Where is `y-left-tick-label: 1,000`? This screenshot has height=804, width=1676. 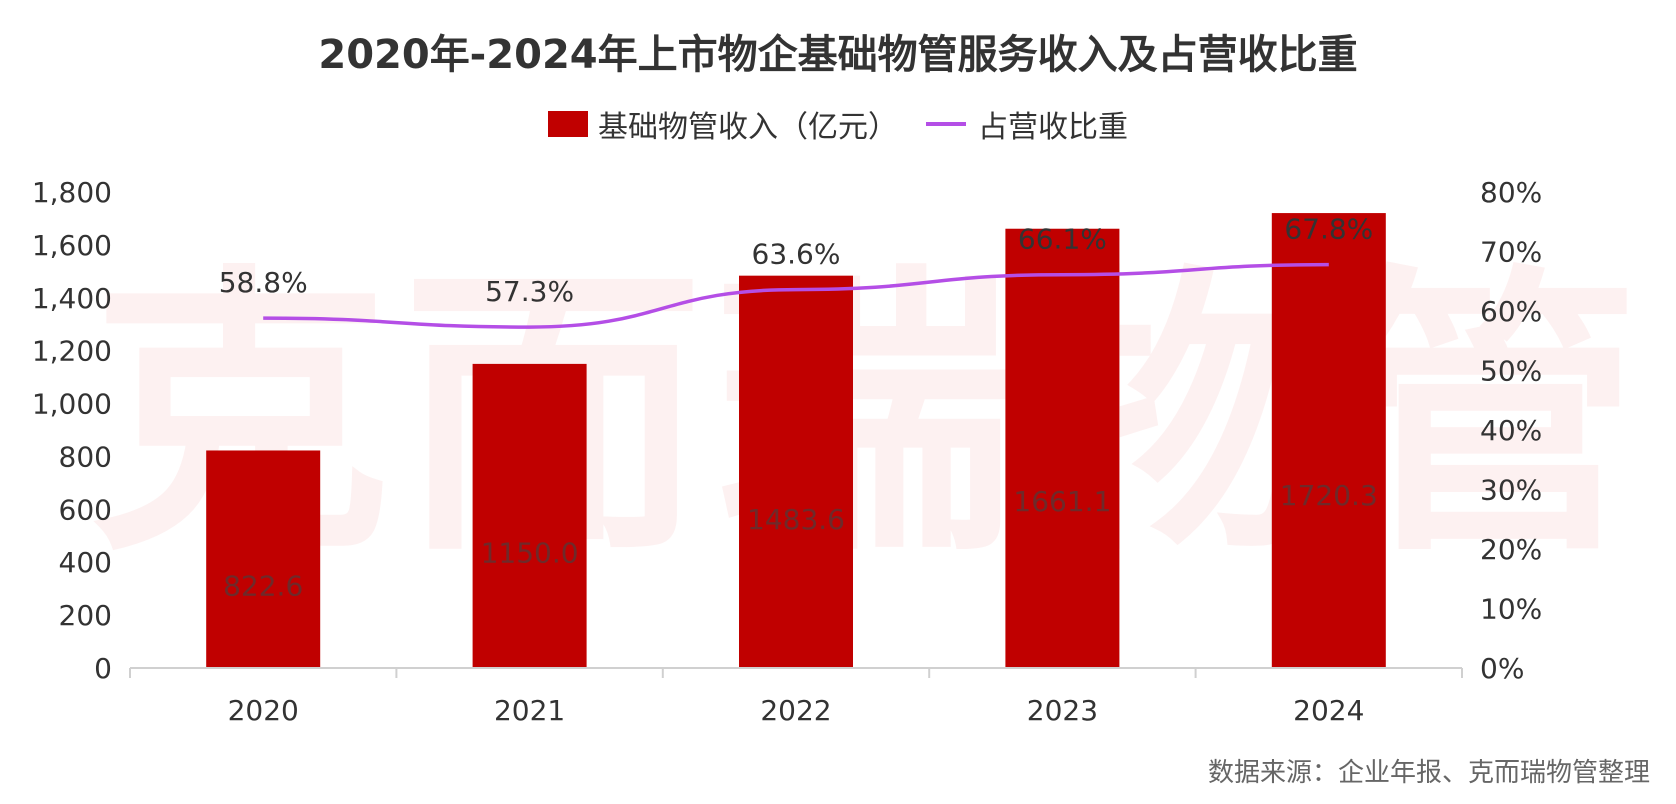
y-left-tick-label: 1,000 is located at coordinates (72, 404).